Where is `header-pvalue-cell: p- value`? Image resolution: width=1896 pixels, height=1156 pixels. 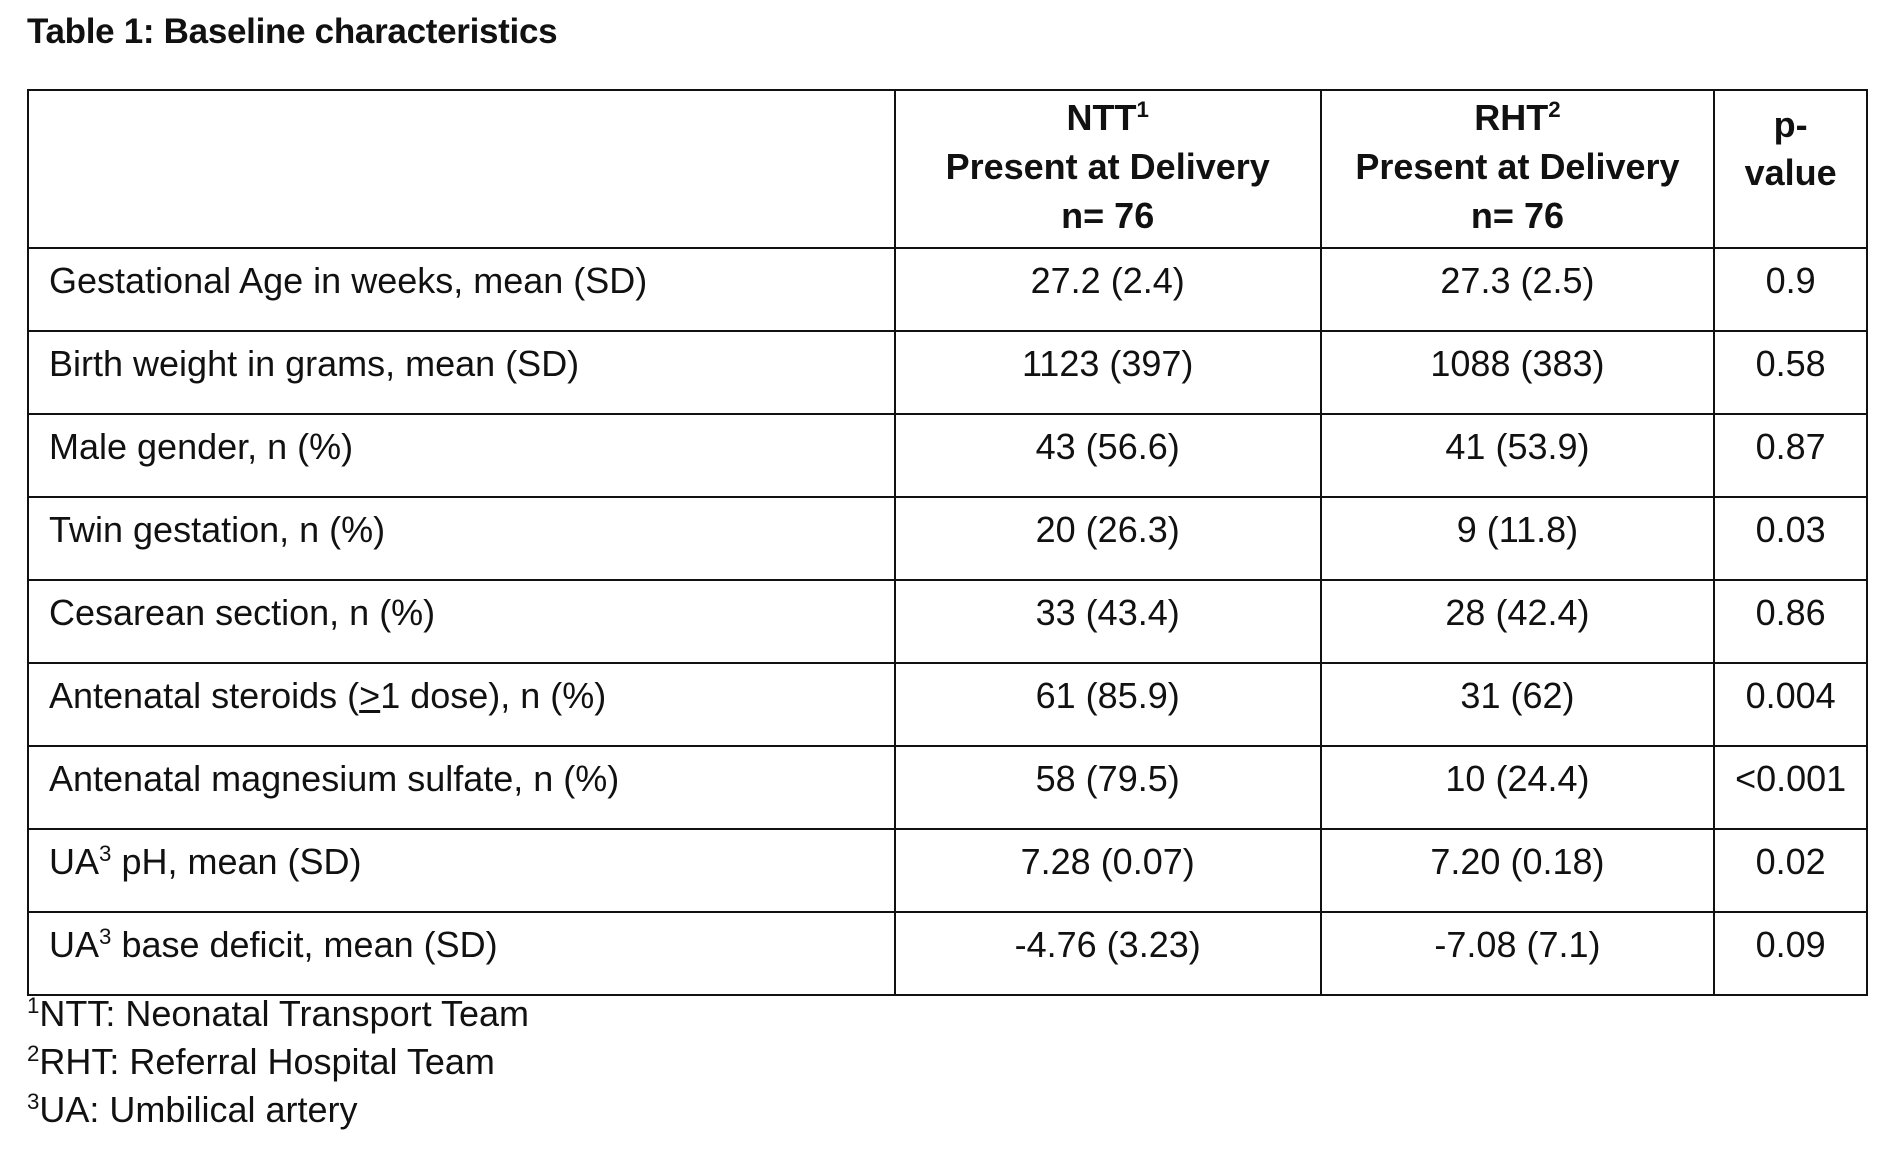 header-pvalue-cell: p- value is located at coordinates (1790, 169).